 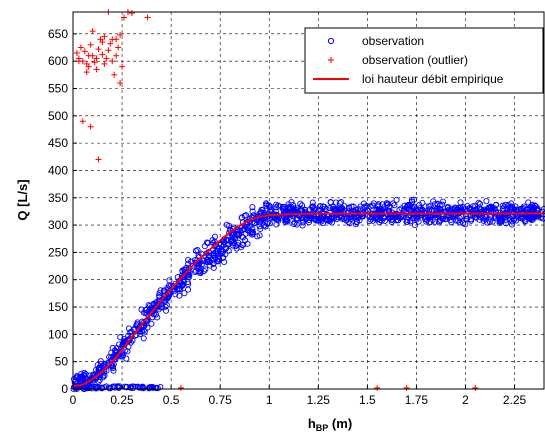 I want to click on x-tick-label: 0, so click(x=73, y=400).